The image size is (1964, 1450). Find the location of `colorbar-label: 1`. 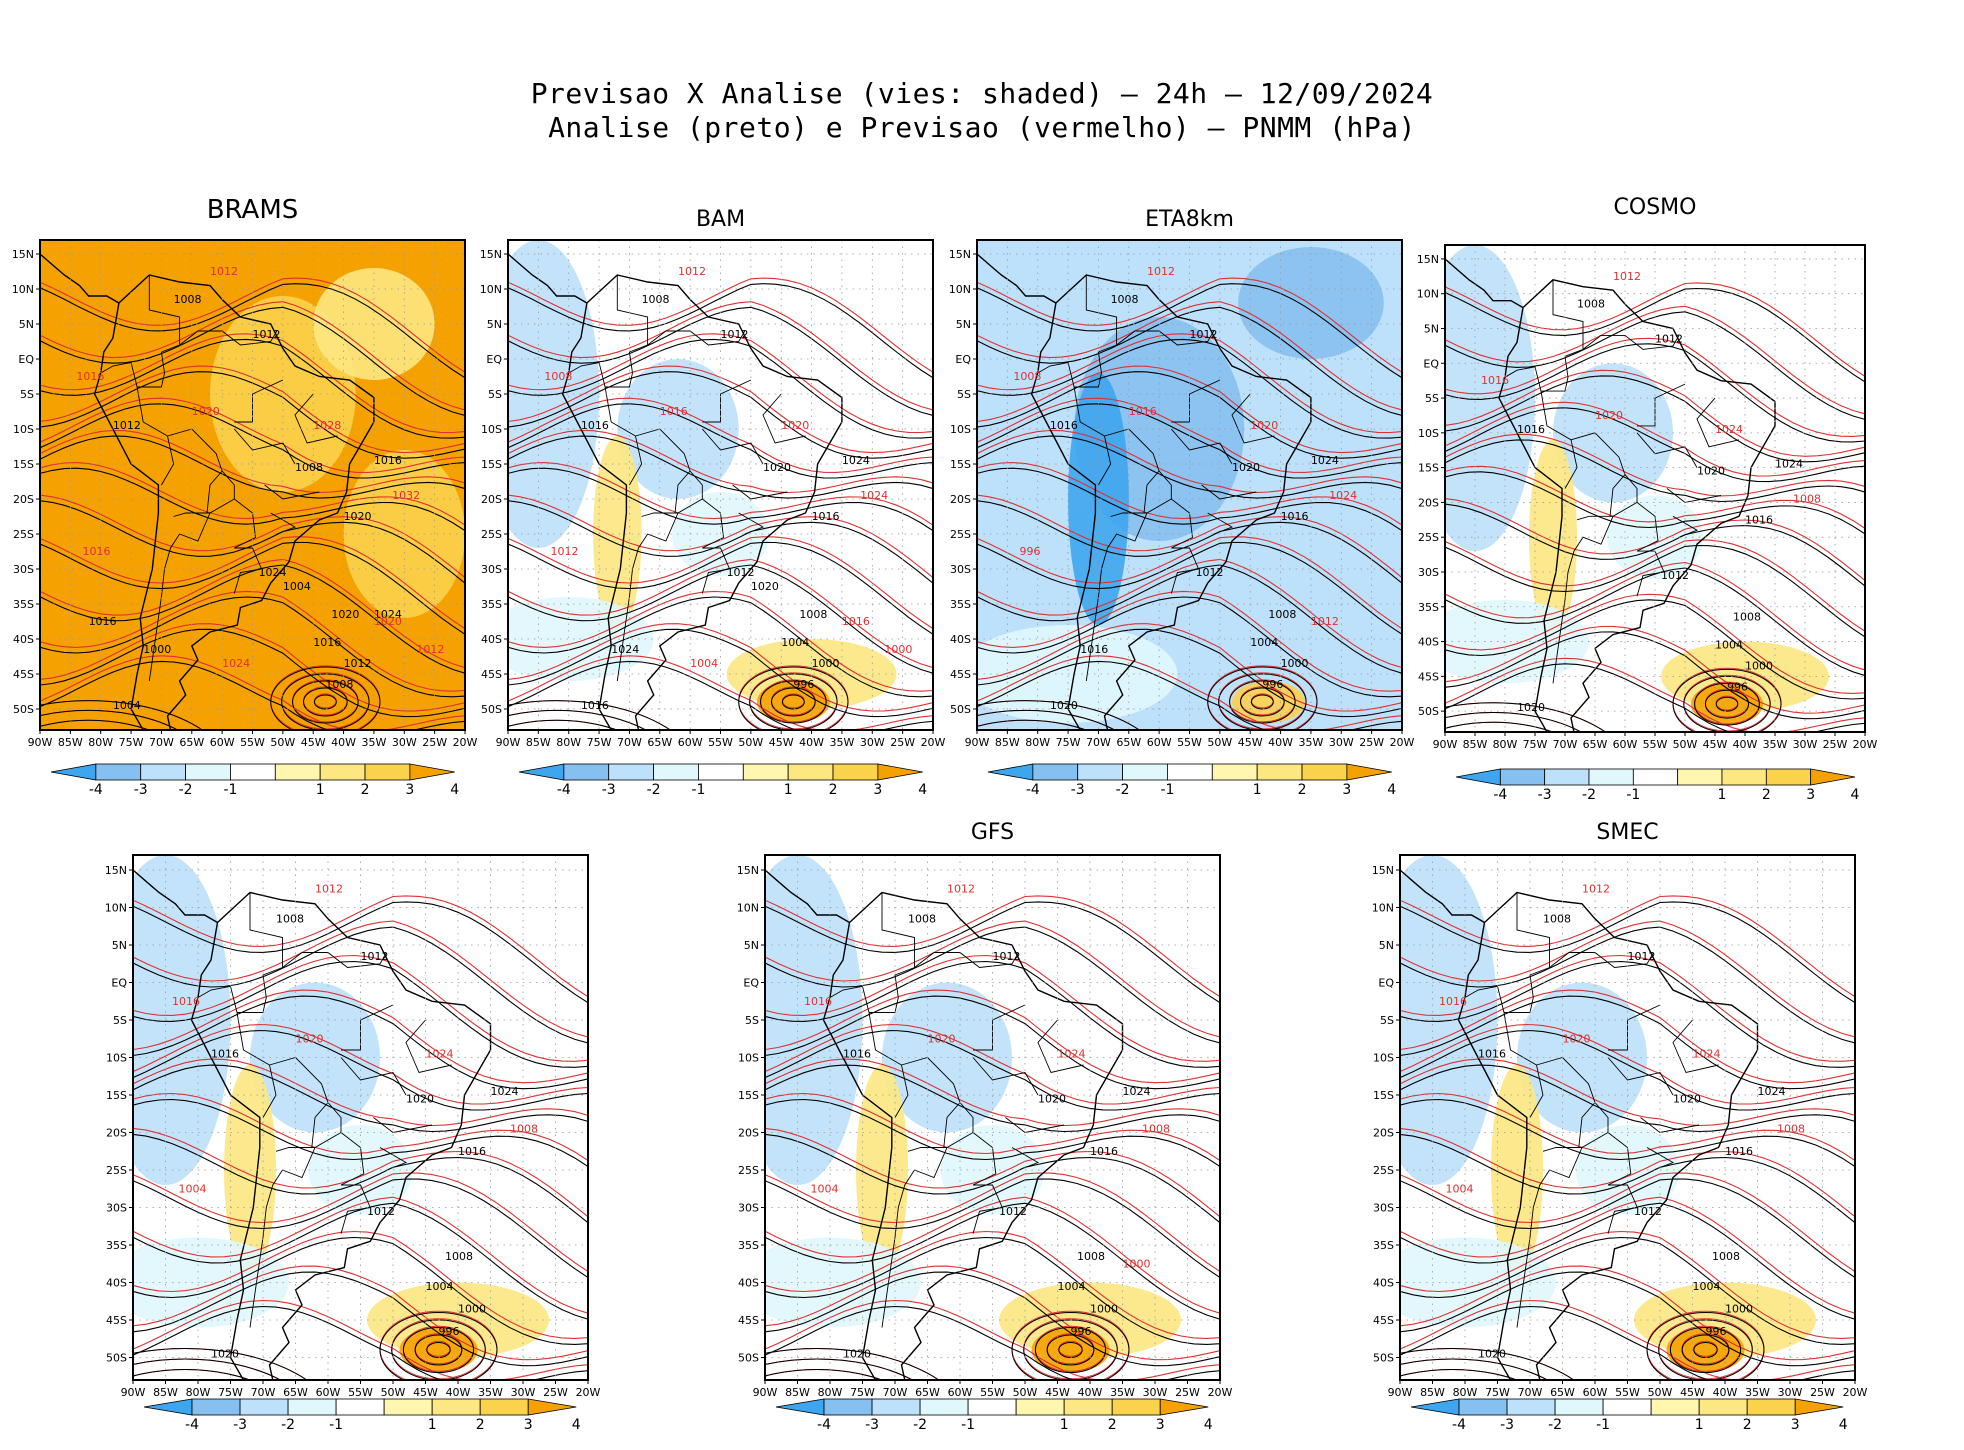

colorbar-label: 1 is located at coordinates (432, 1425).